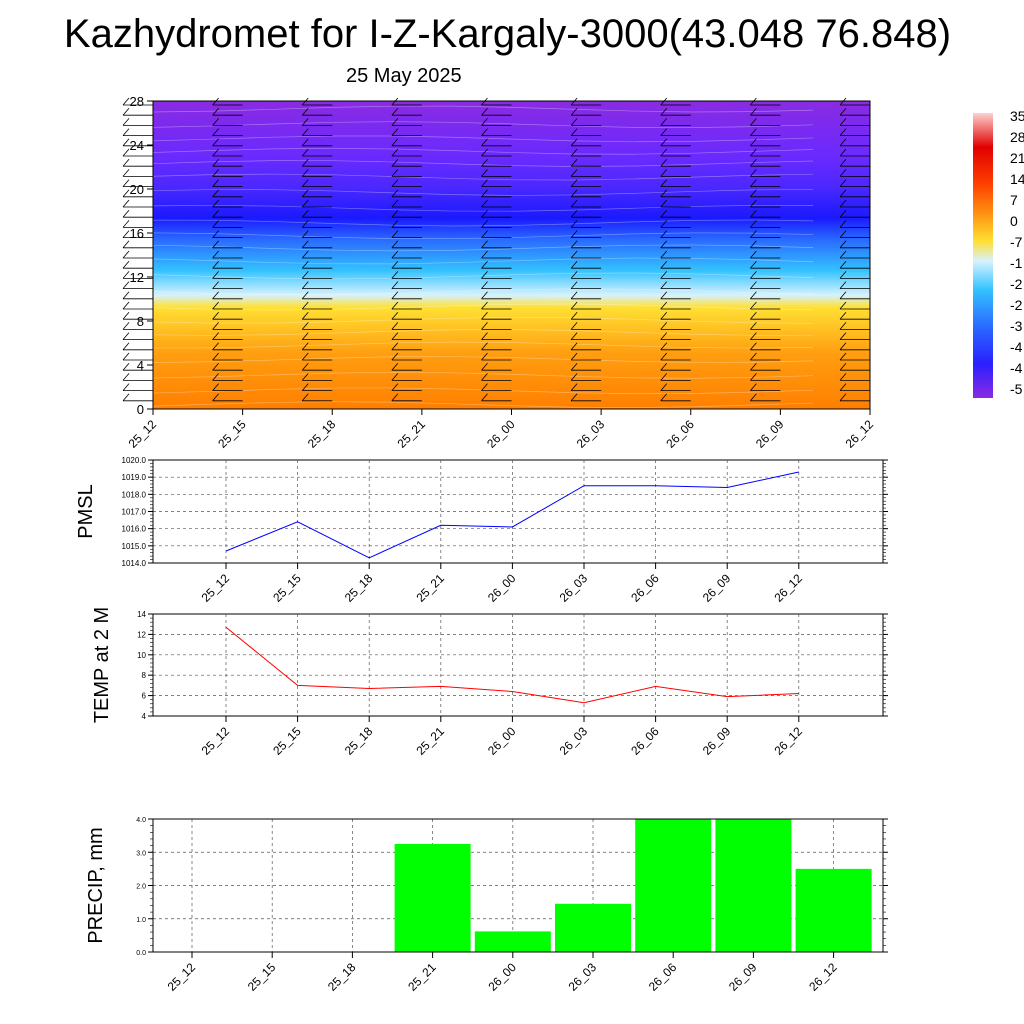  What do you see at coordinates (342, 977) in the screenshot?
I see `x-tick-label: 25_18` at bounding box center [342, 977].